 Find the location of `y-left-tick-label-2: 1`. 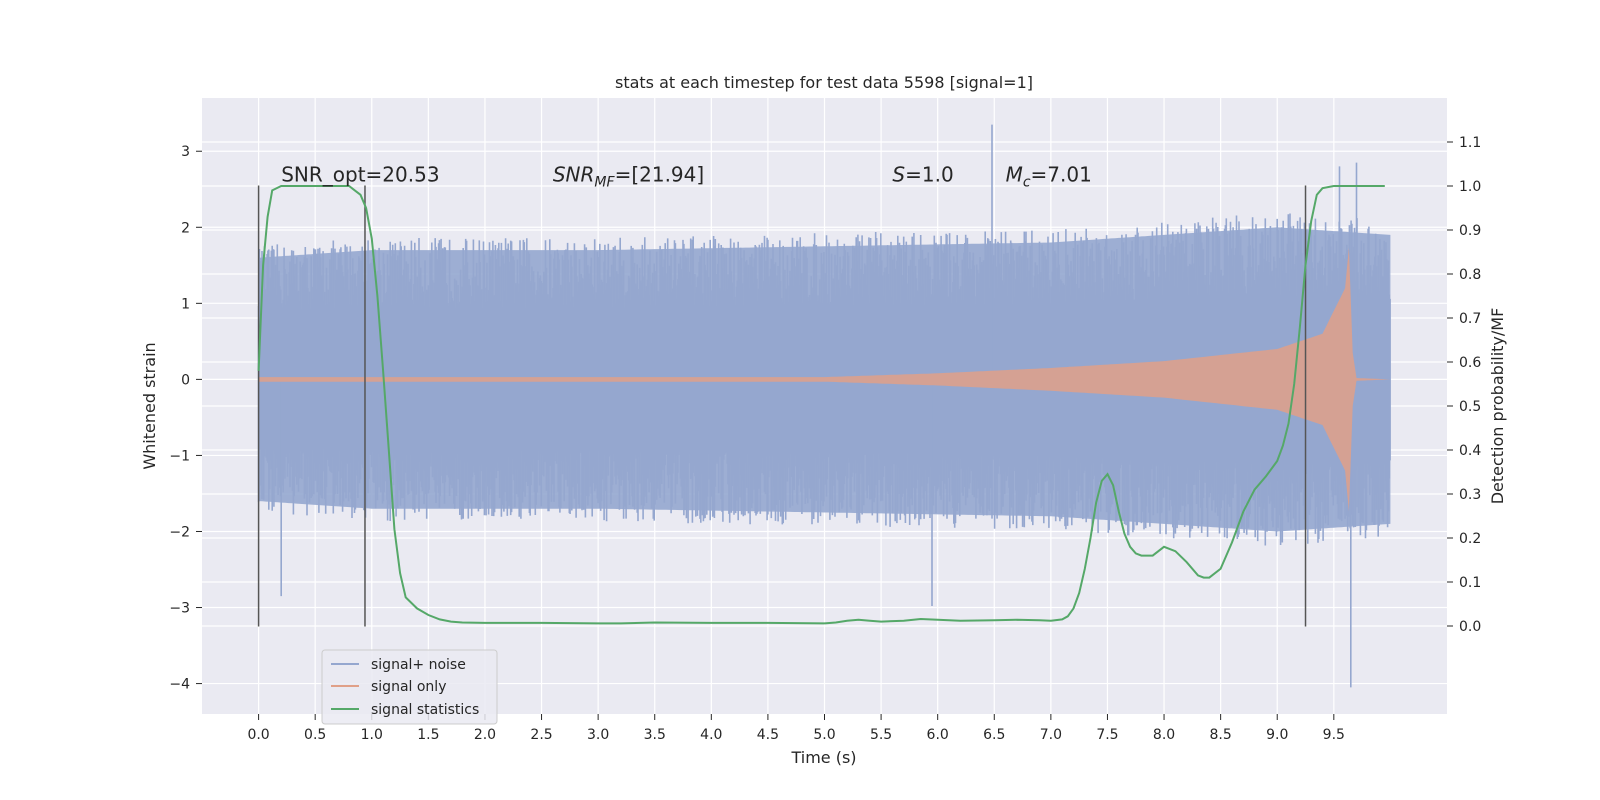

y-left-tick-label-2: 1 is located at coordinates (185, 304).